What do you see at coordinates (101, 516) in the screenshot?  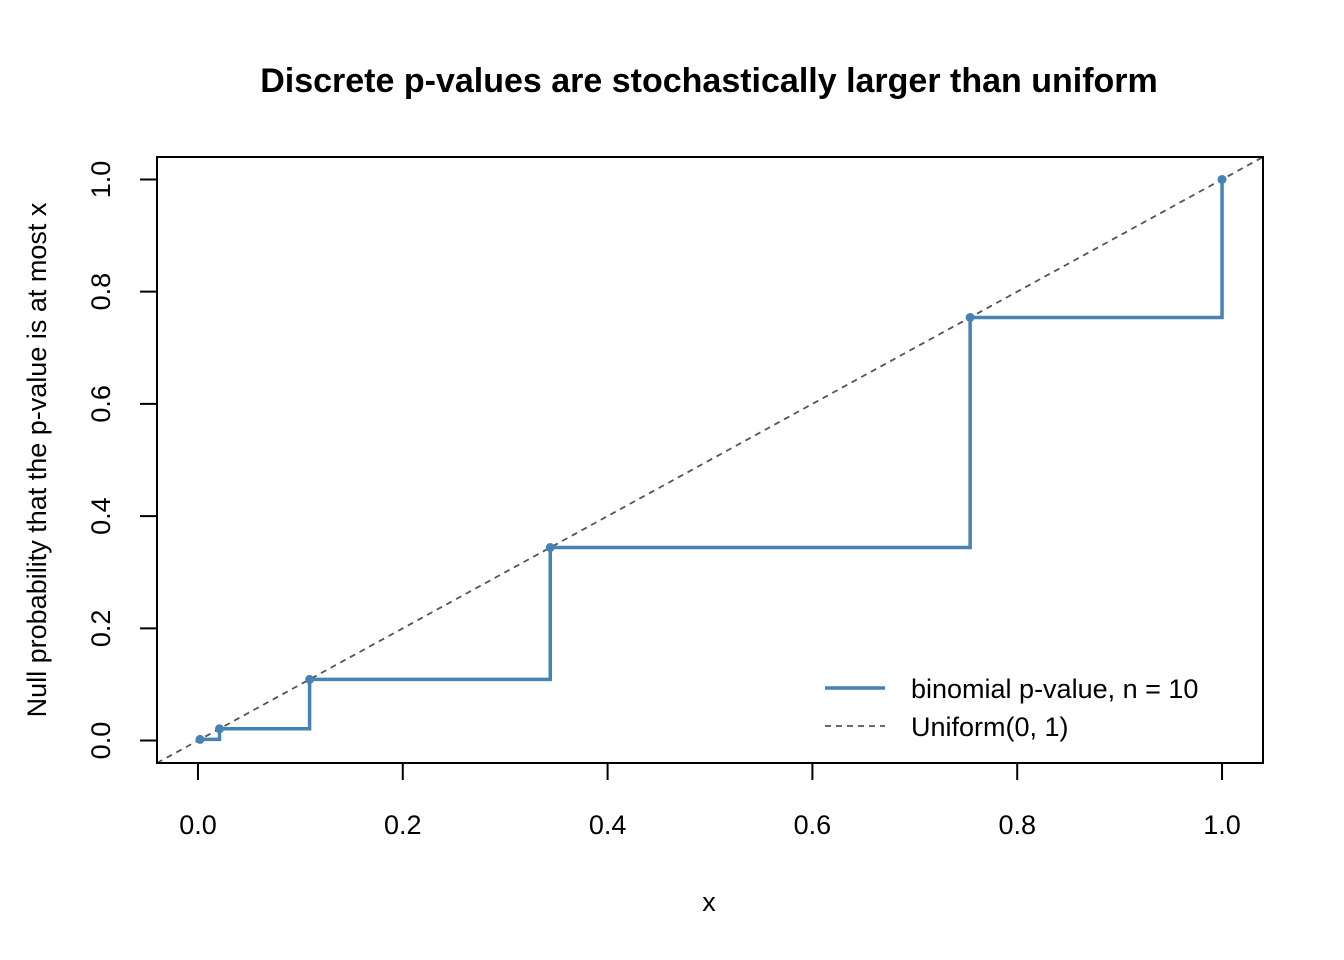 I see `y-tick-label: 0.4` at bounding box center [101, 516].